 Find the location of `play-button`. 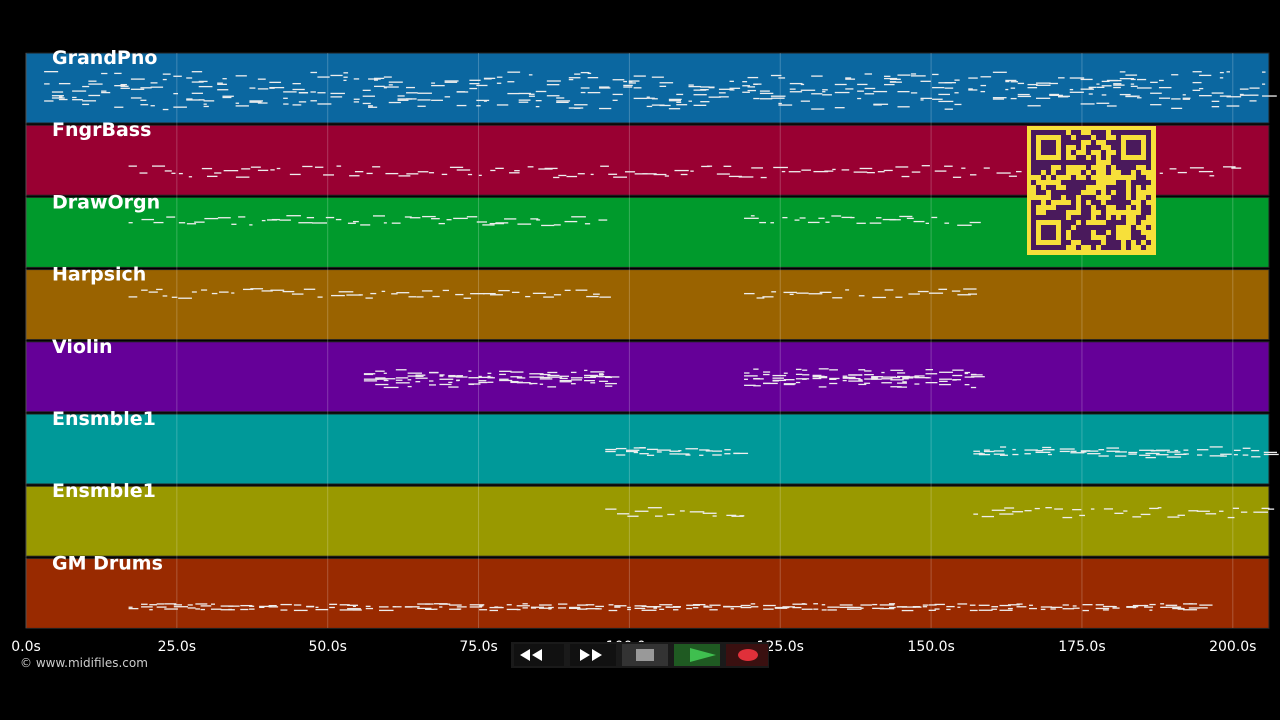

play-button is located at coordinates (697, 655).